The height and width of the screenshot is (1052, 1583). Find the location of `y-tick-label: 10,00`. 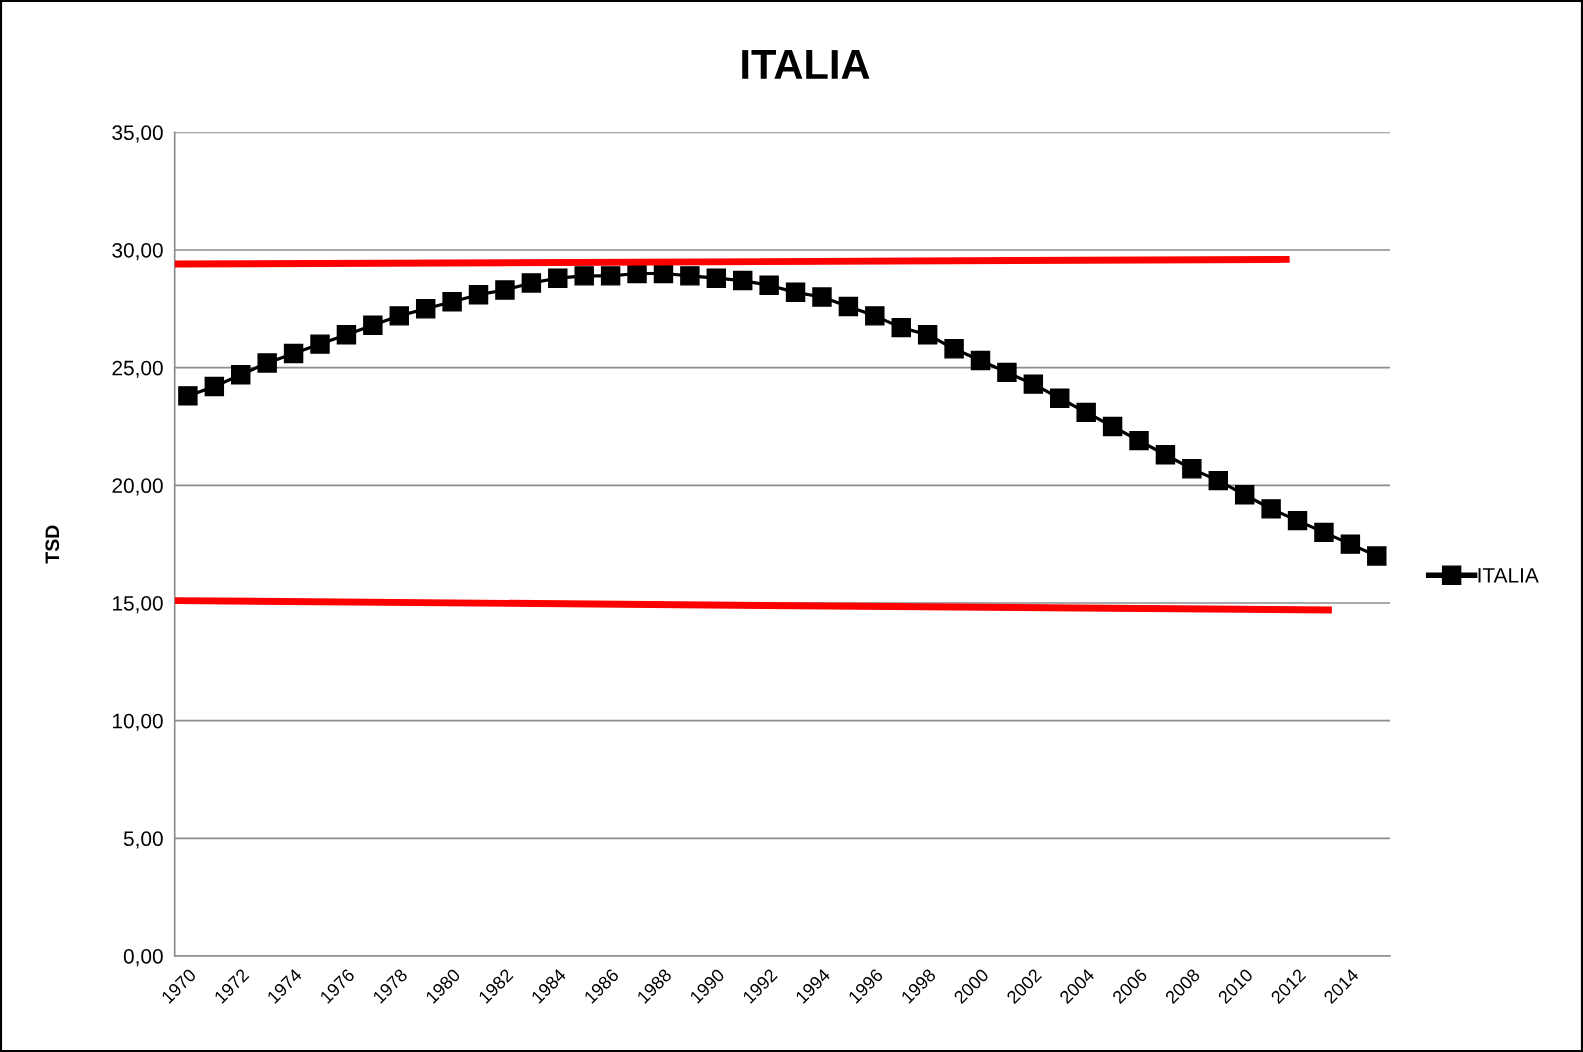

y-tick-label: 10,00 is located at coordinates (138, 722).